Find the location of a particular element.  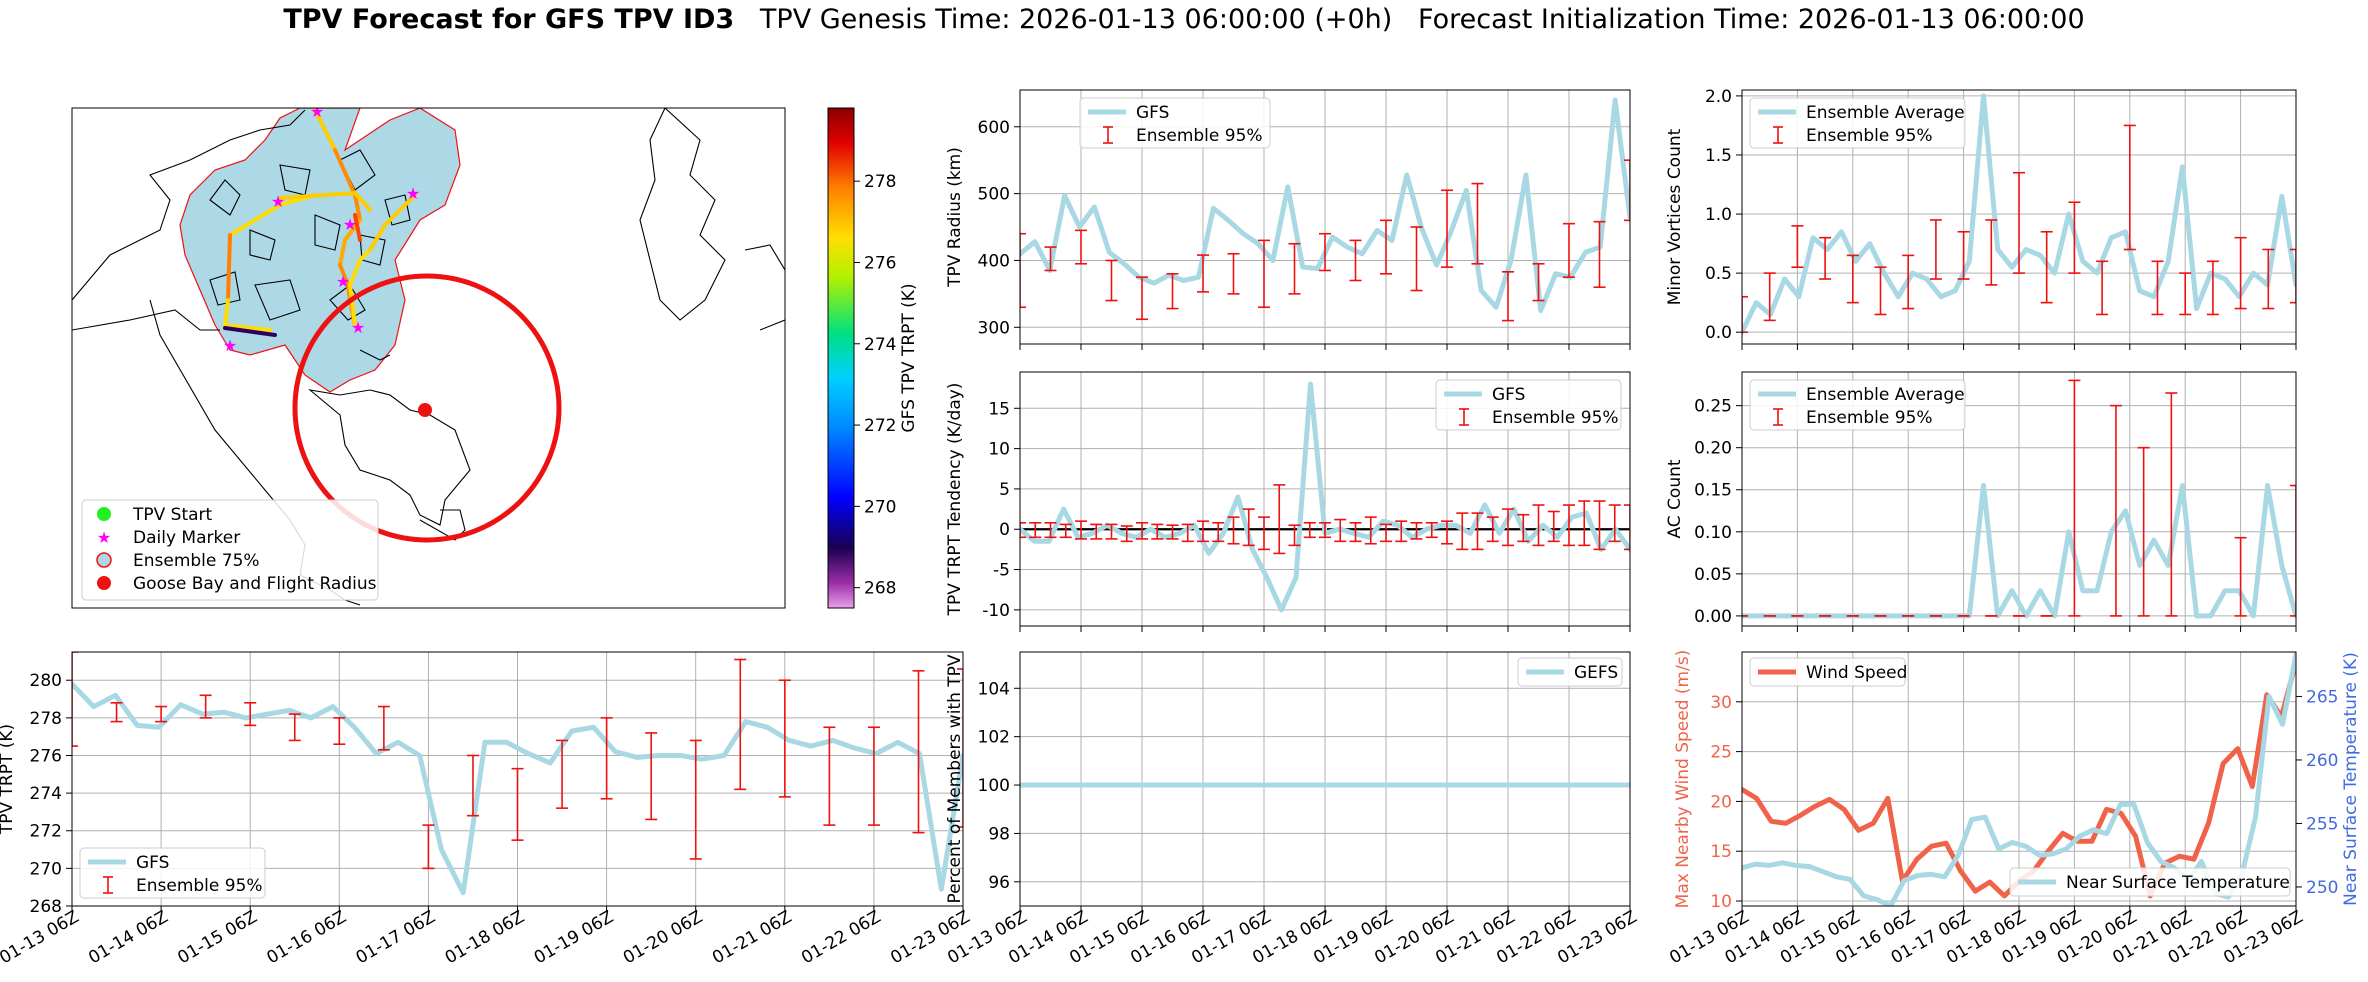

x-tick-label: 01-14 06Z is located at coordinates (128, 937).